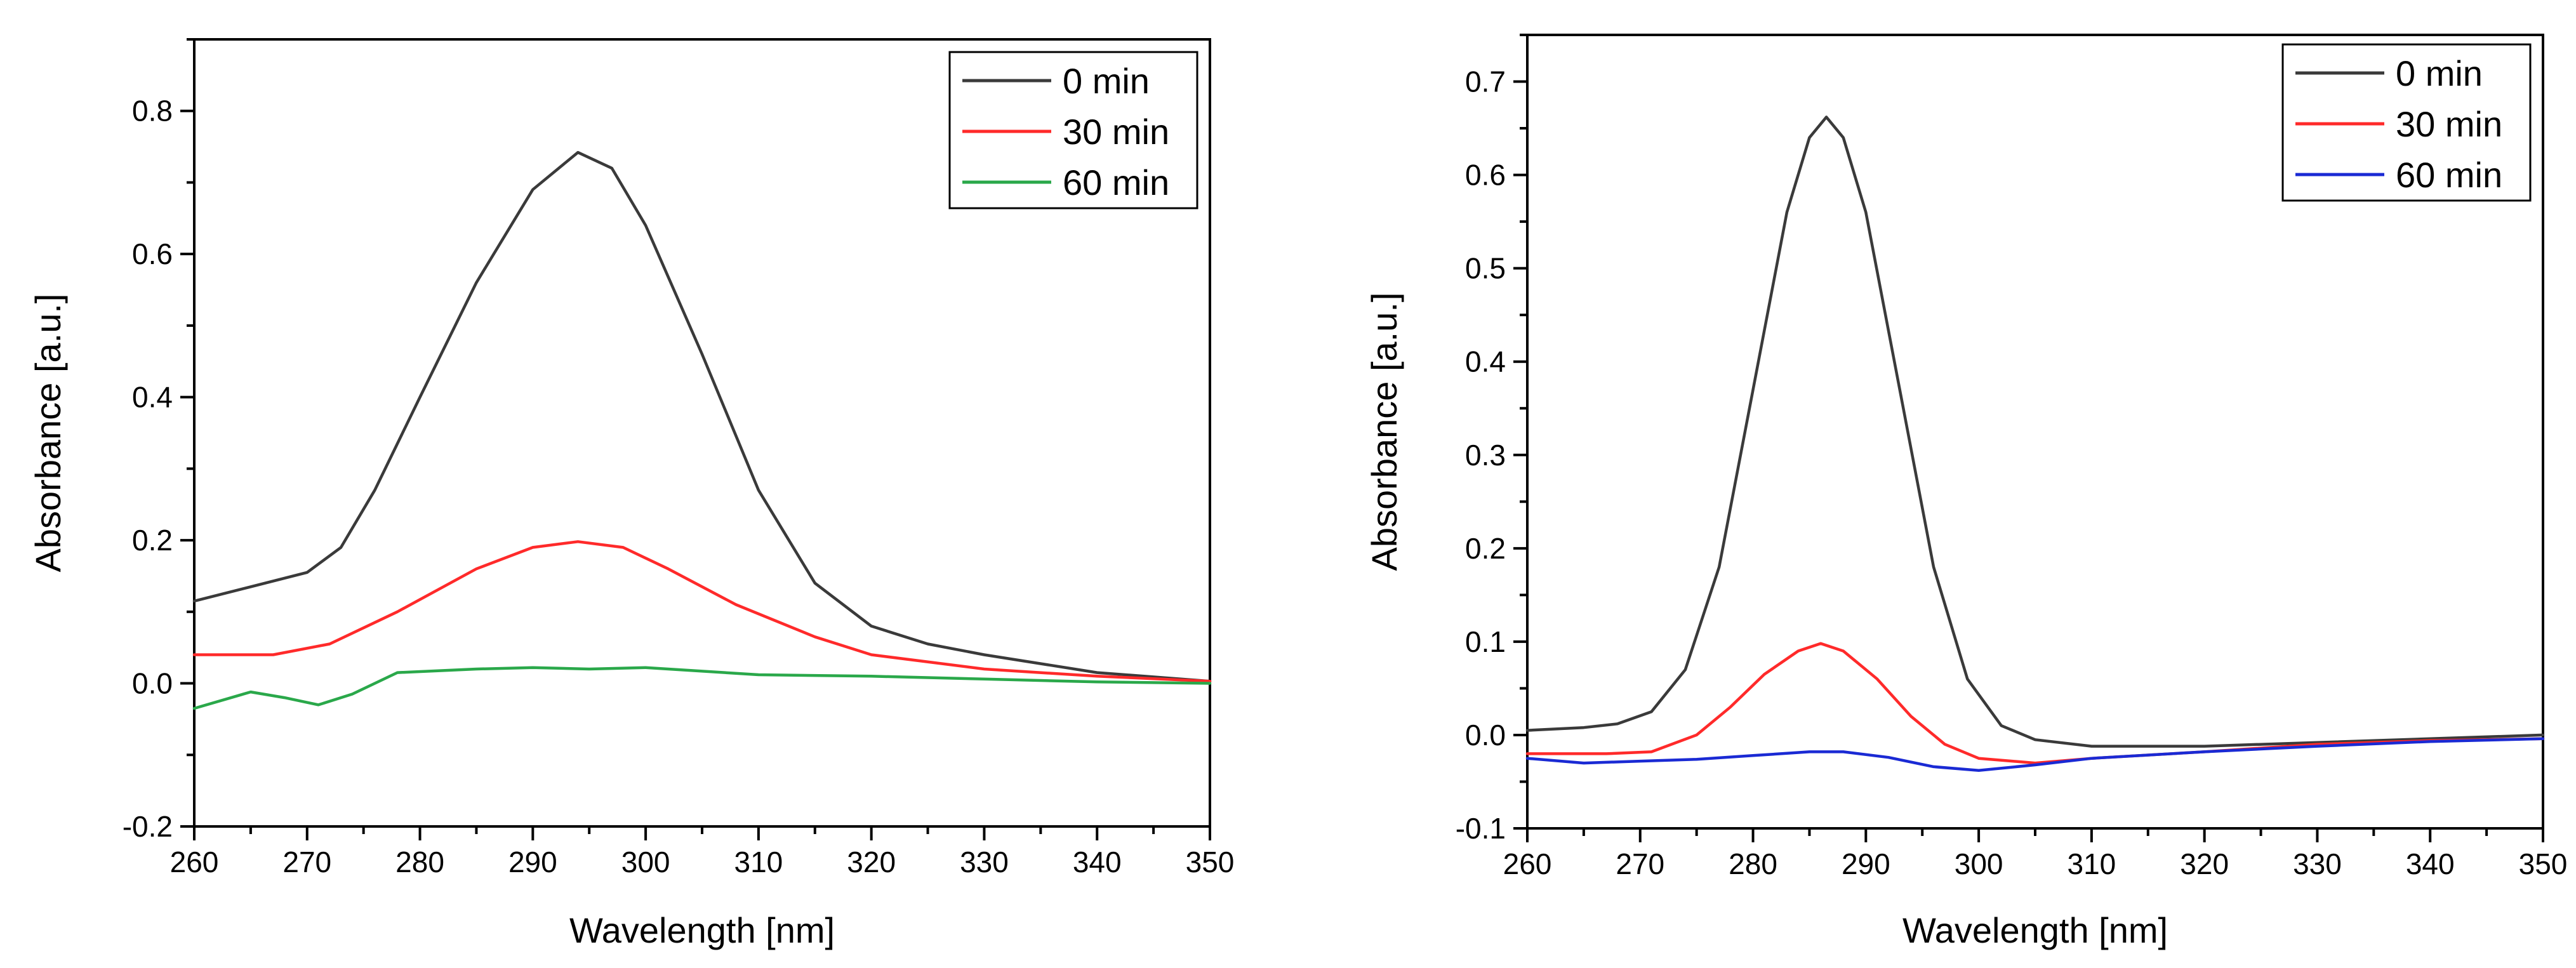 This screenshot has height=968, width=2576. What do you see at coordinates (1485, 455) in the screenshot?
I see `y-tick-label: 0.3` at bounding box center [1485, 455].